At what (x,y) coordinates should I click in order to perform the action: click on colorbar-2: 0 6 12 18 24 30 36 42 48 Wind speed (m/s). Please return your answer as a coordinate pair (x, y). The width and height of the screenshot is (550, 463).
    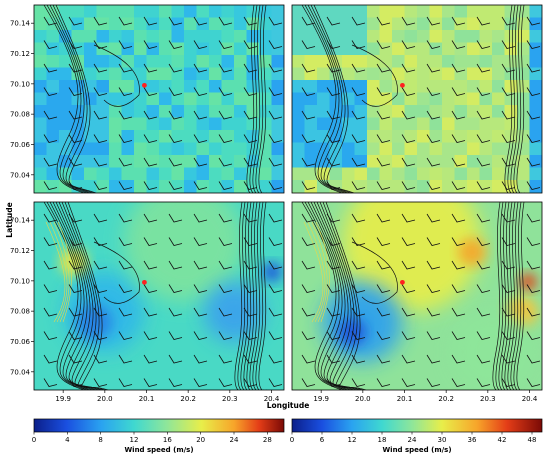
    Looking at the image, I should click on (416, 436).